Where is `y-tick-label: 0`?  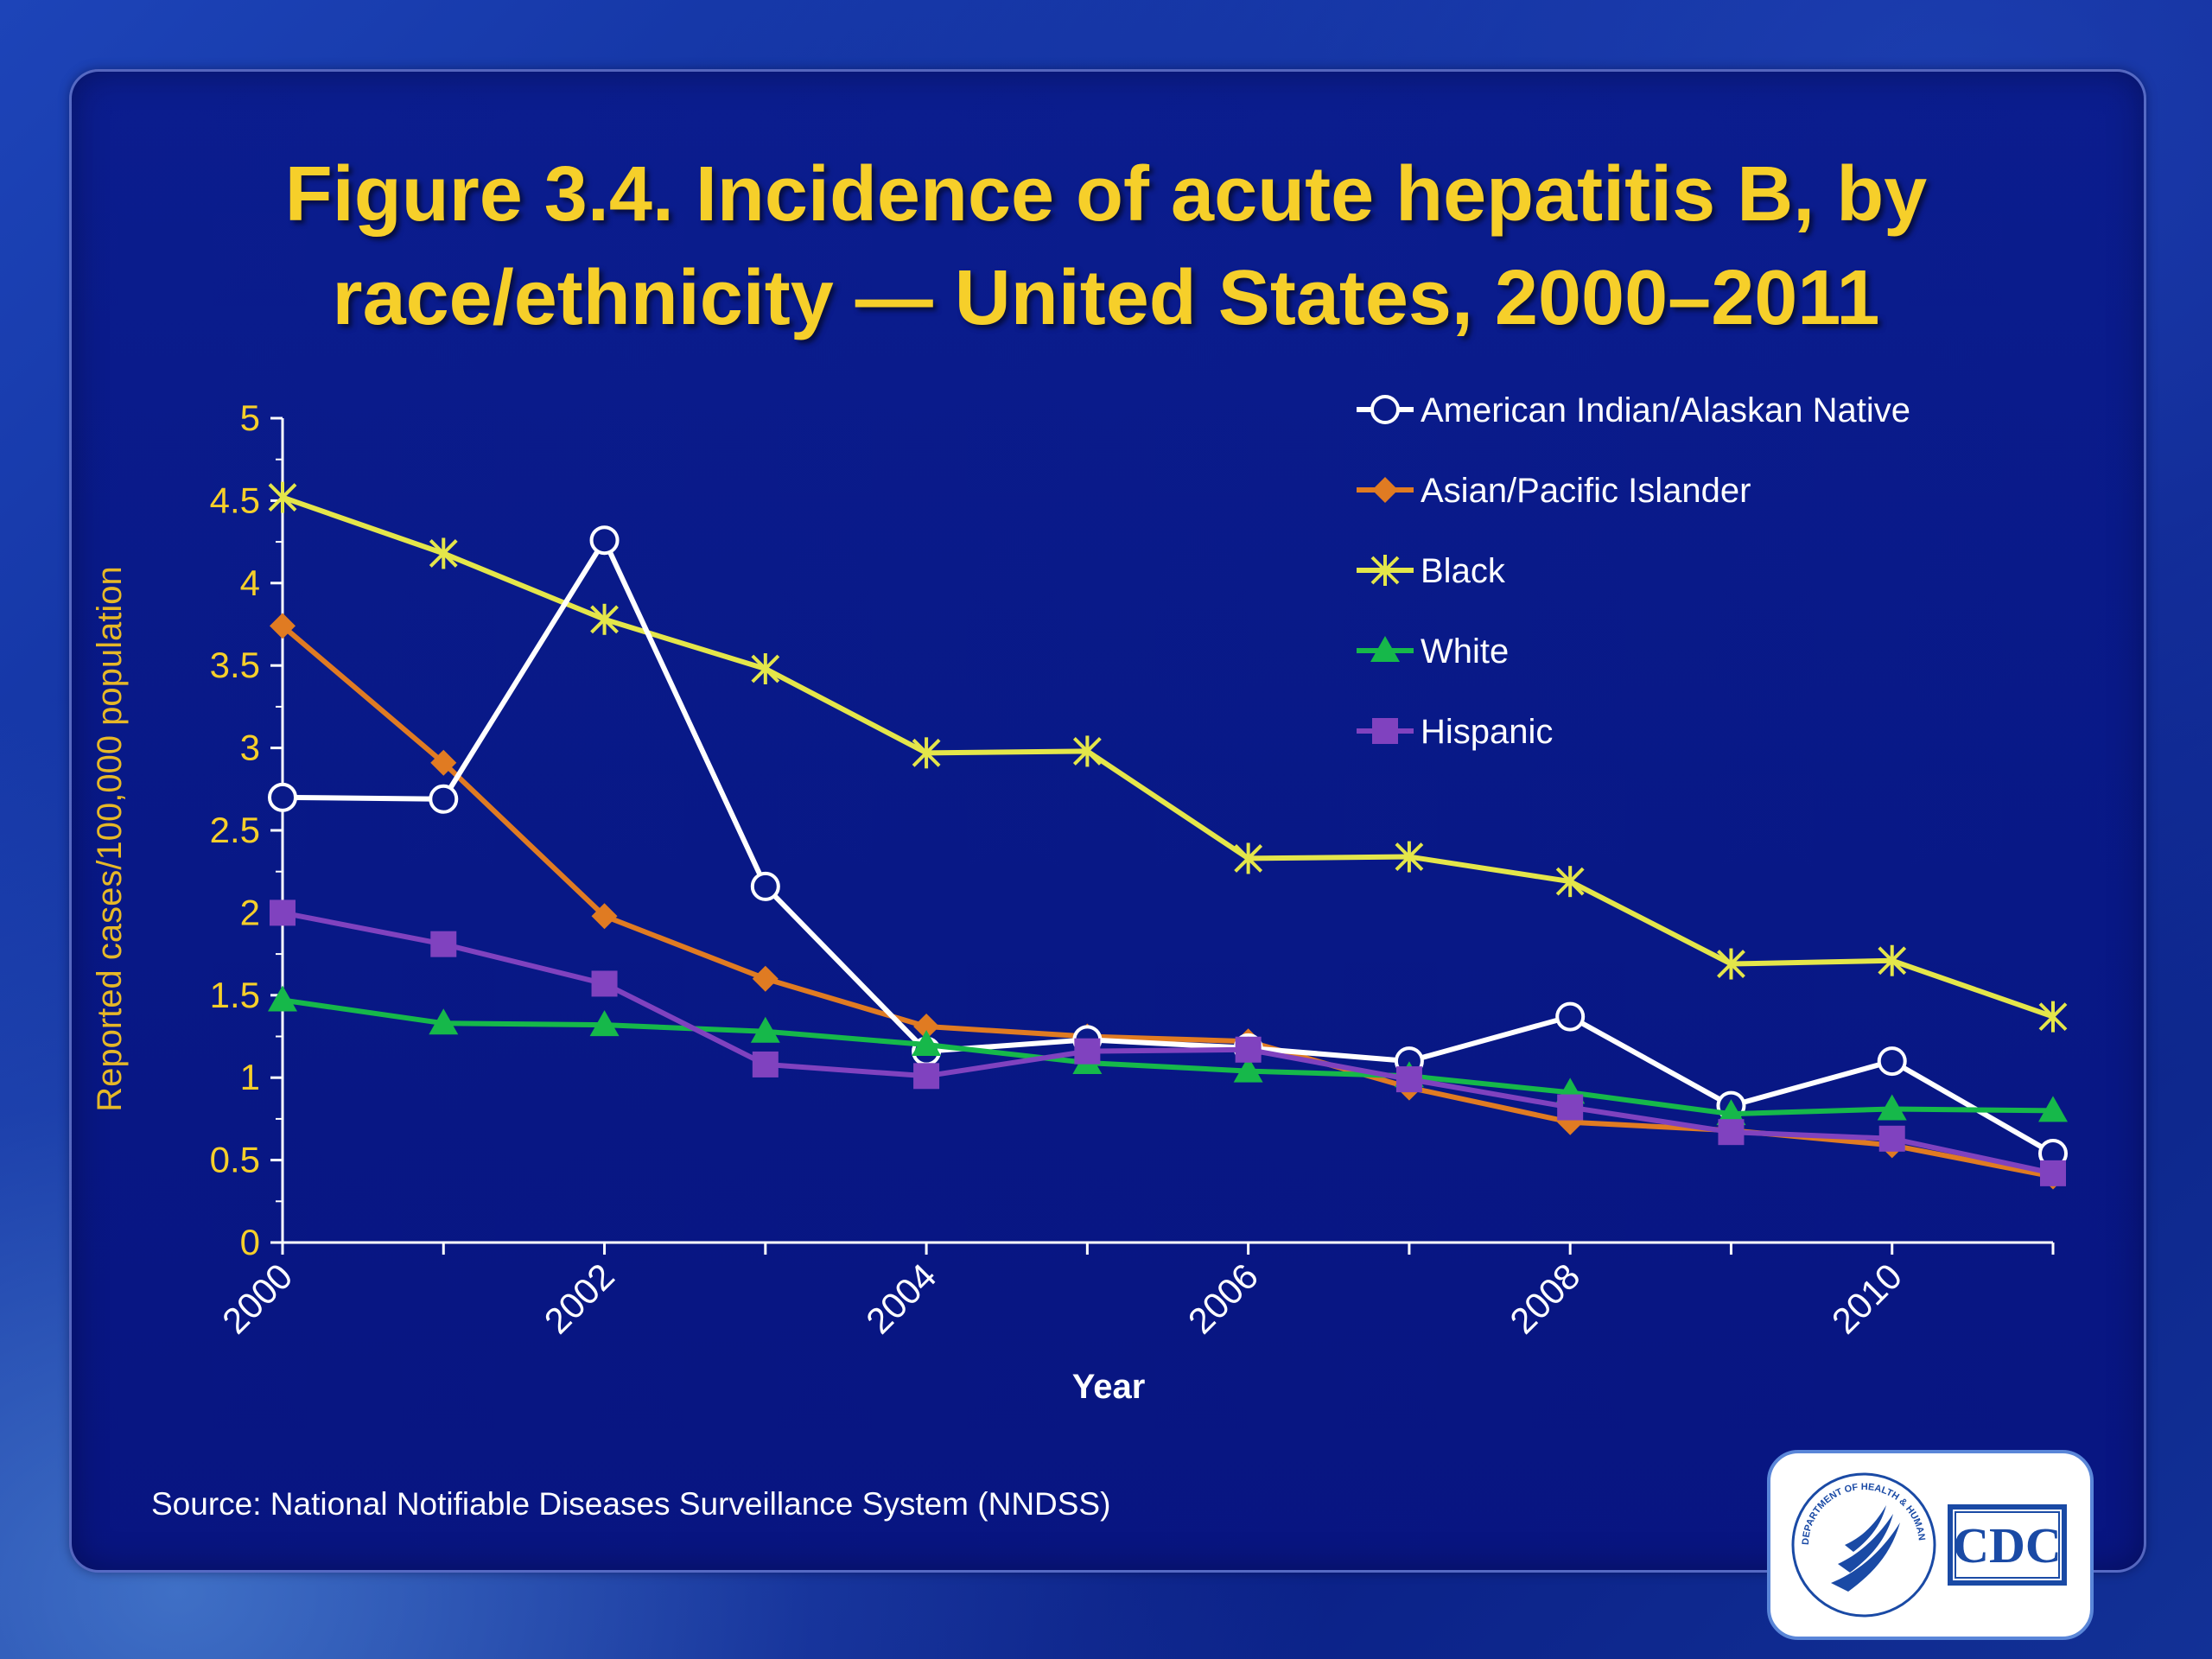
y-tick-label: 0 is located at coordinates (250, 1242).